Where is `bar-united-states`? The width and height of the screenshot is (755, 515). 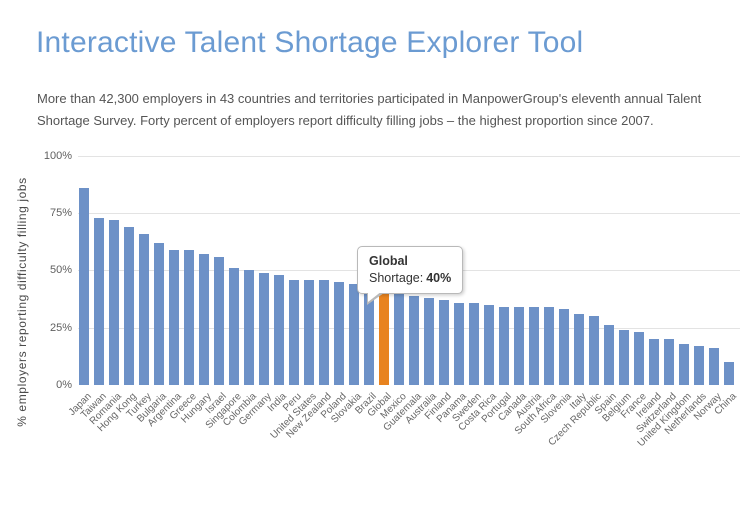
bar-united-states is located at coordinates (309, 332).